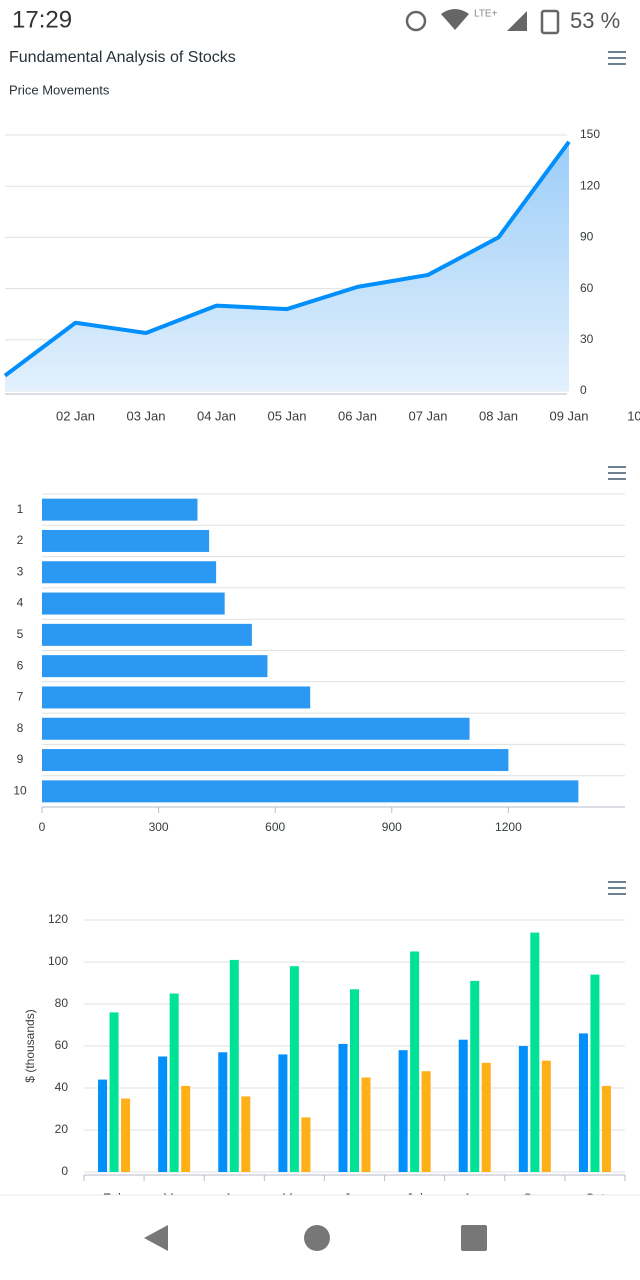  What do you see at coordinates (20, 728) in the screenshot?
I see `y-tick-label: 8` at bounding box center [20, 728].